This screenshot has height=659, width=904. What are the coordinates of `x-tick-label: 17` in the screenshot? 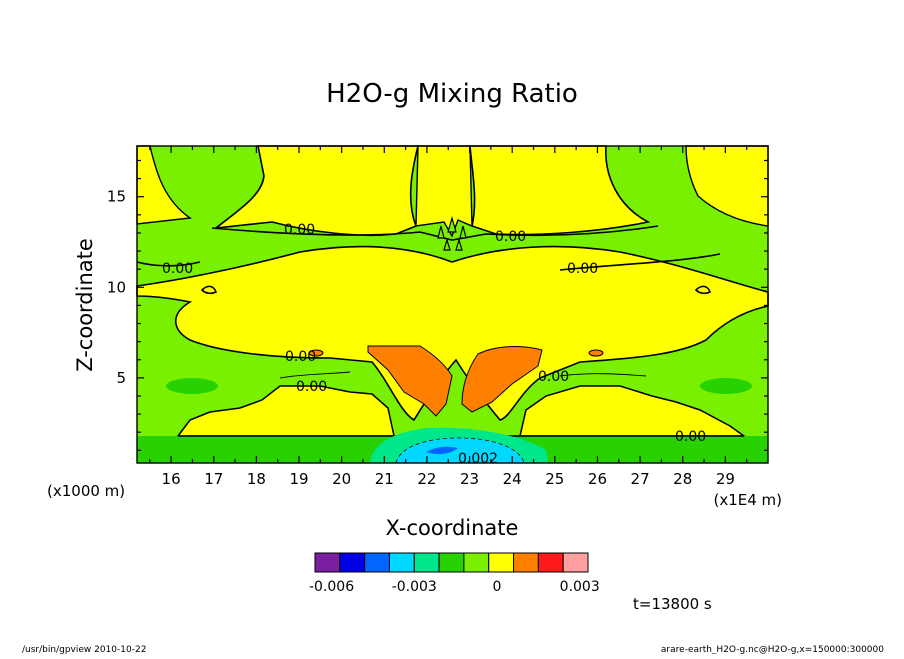 It's located at (213, 479).